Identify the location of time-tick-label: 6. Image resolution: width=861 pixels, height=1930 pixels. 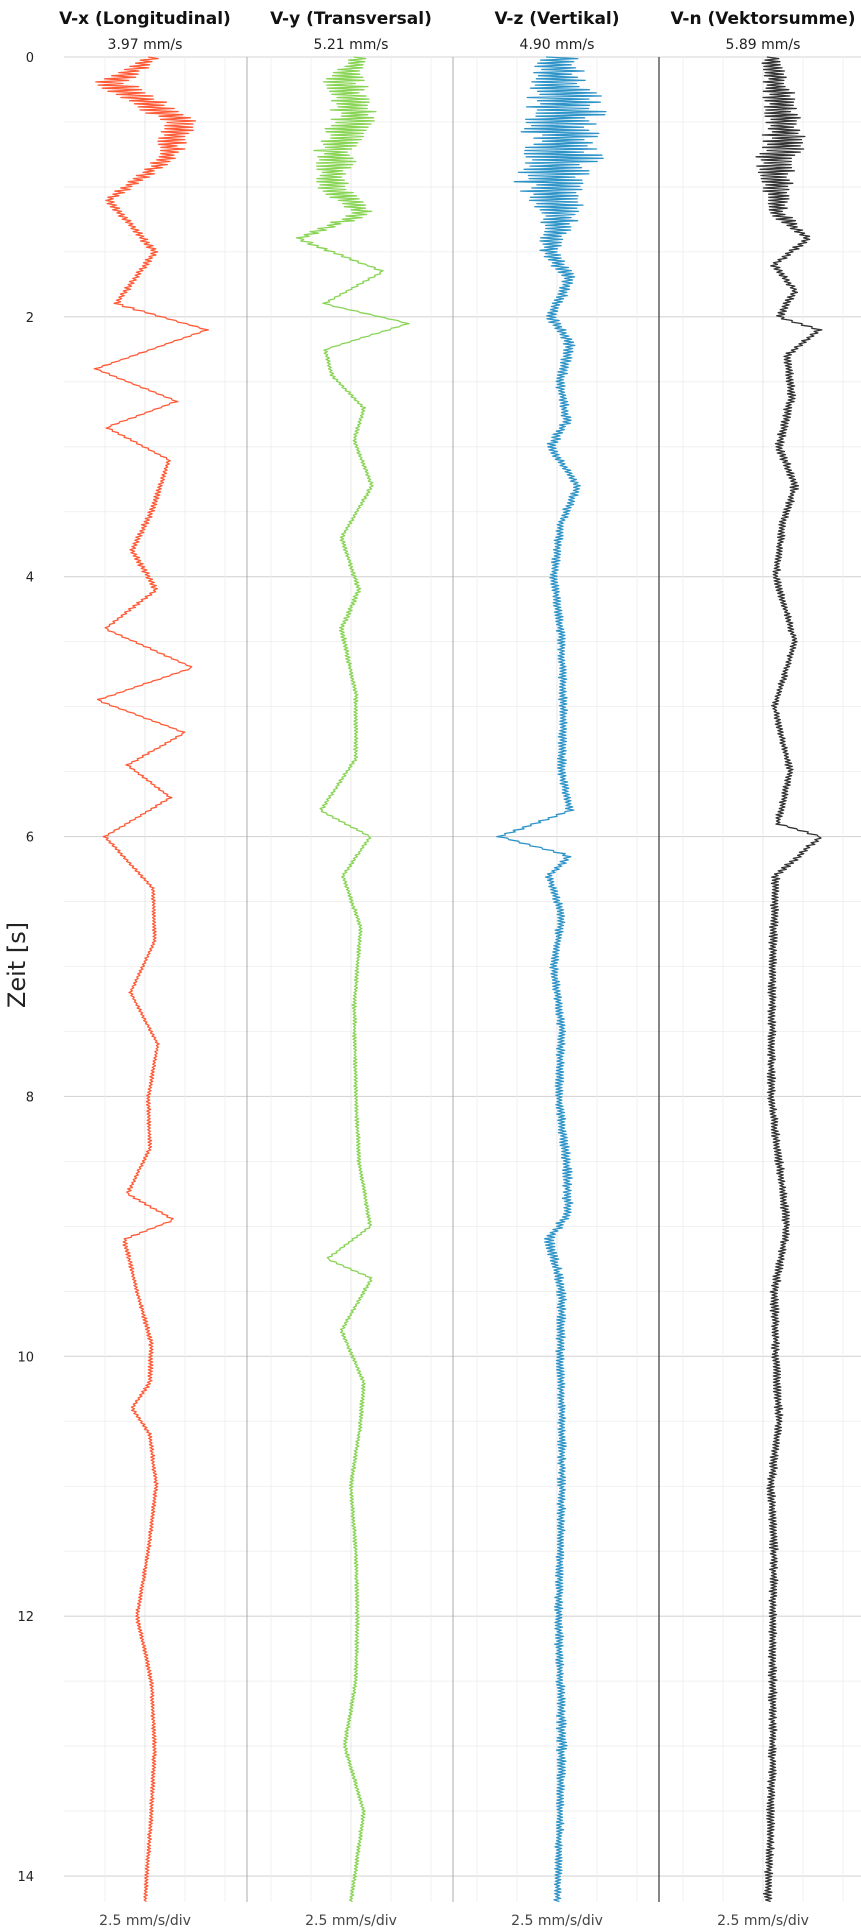
(30, 838).